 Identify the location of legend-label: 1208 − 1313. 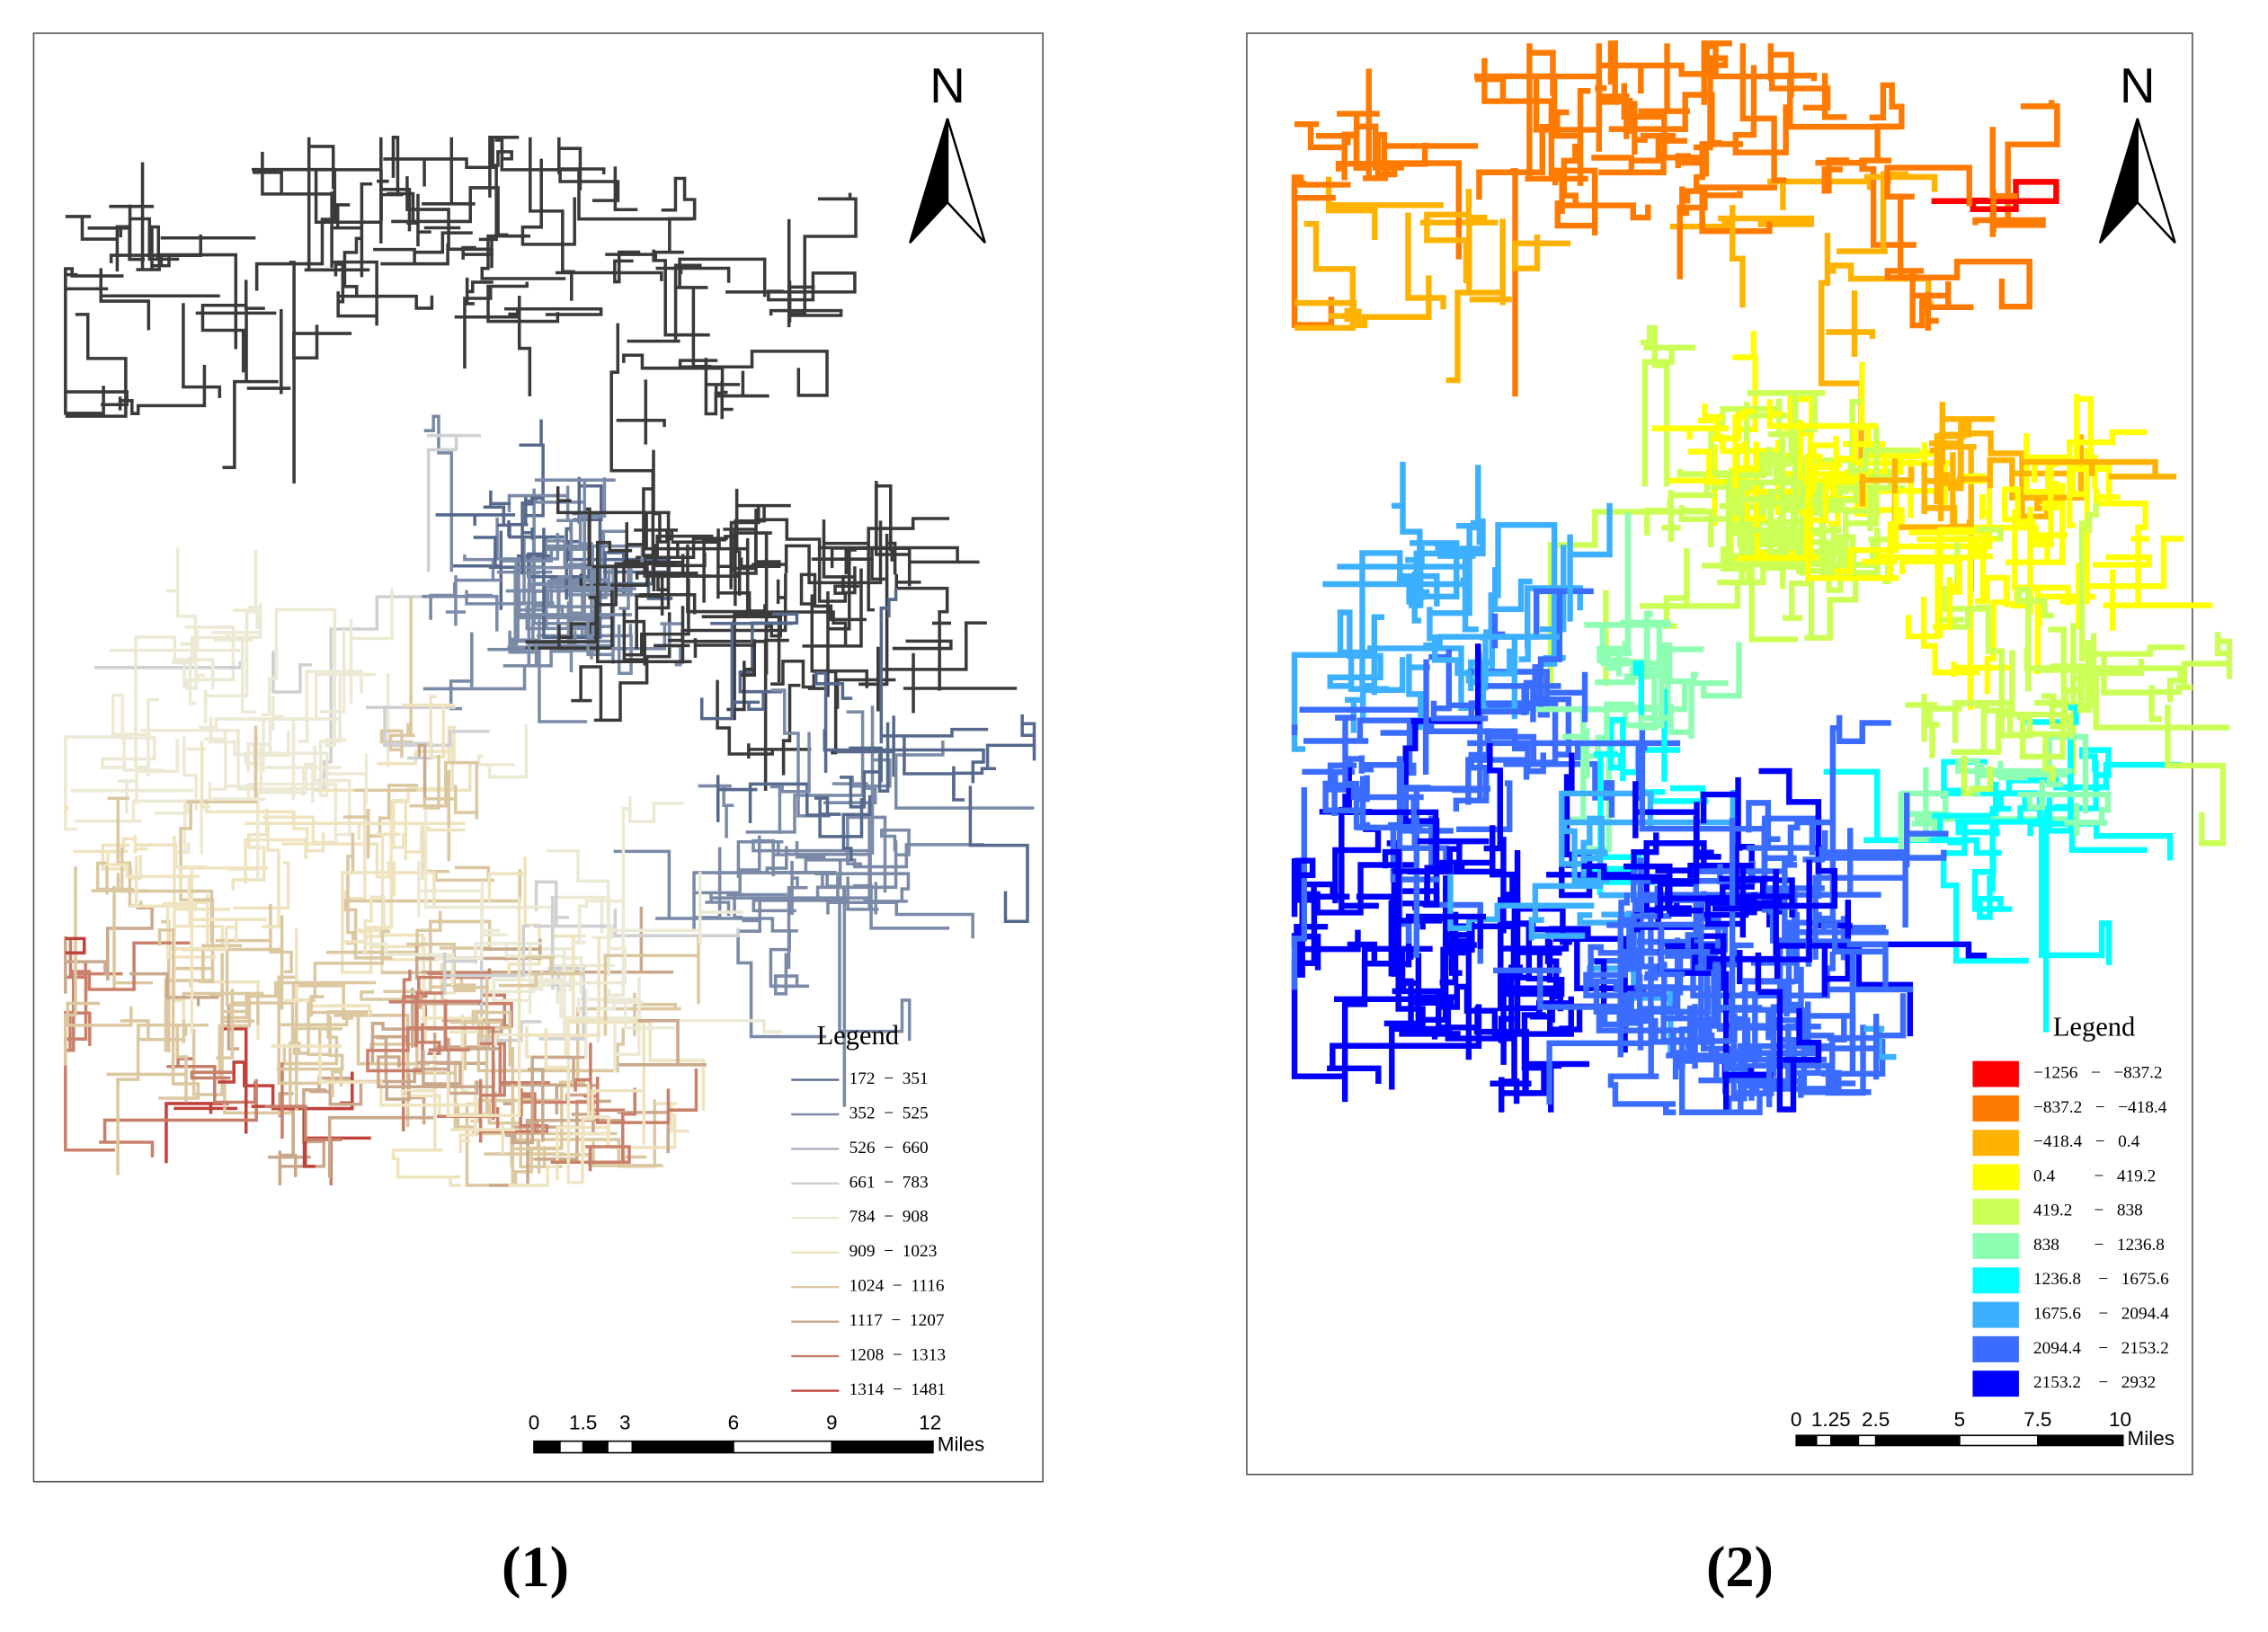
(897, 1355).